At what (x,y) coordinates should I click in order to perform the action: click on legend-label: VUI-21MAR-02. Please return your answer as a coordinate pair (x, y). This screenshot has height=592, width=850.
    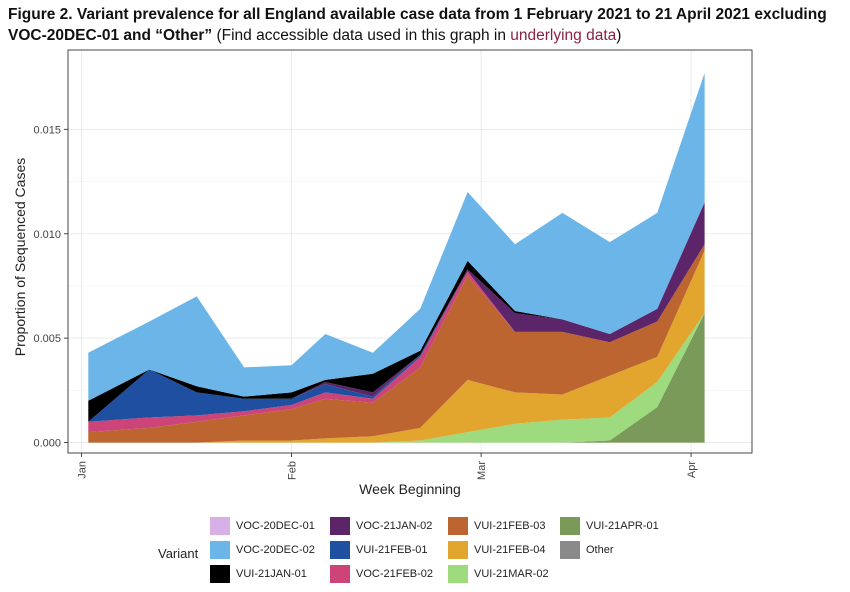
    Looking at the image, I should click on (511, 574).